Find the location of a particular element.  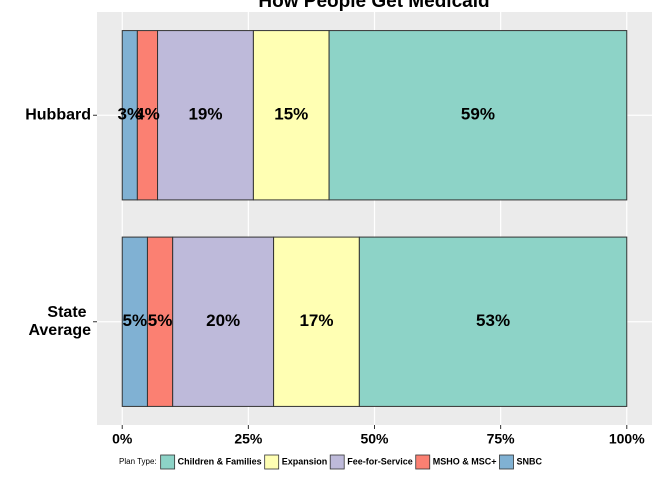

data-label: 53% is located at coordinates (493, 320).